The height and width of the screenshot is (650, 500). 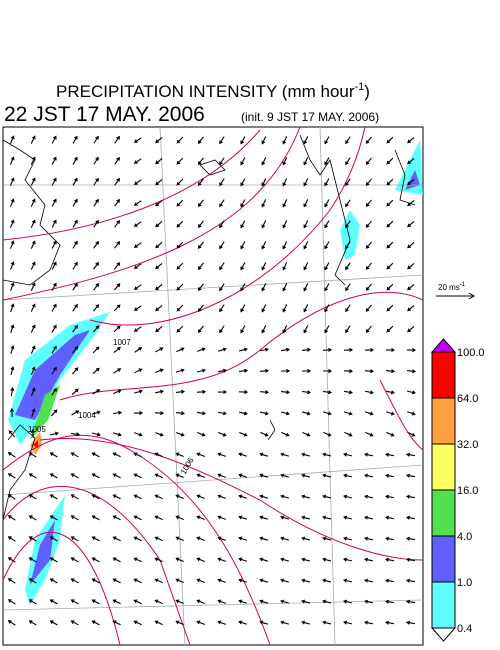 I want to click on title-end: ), so click(x=367, y=91).